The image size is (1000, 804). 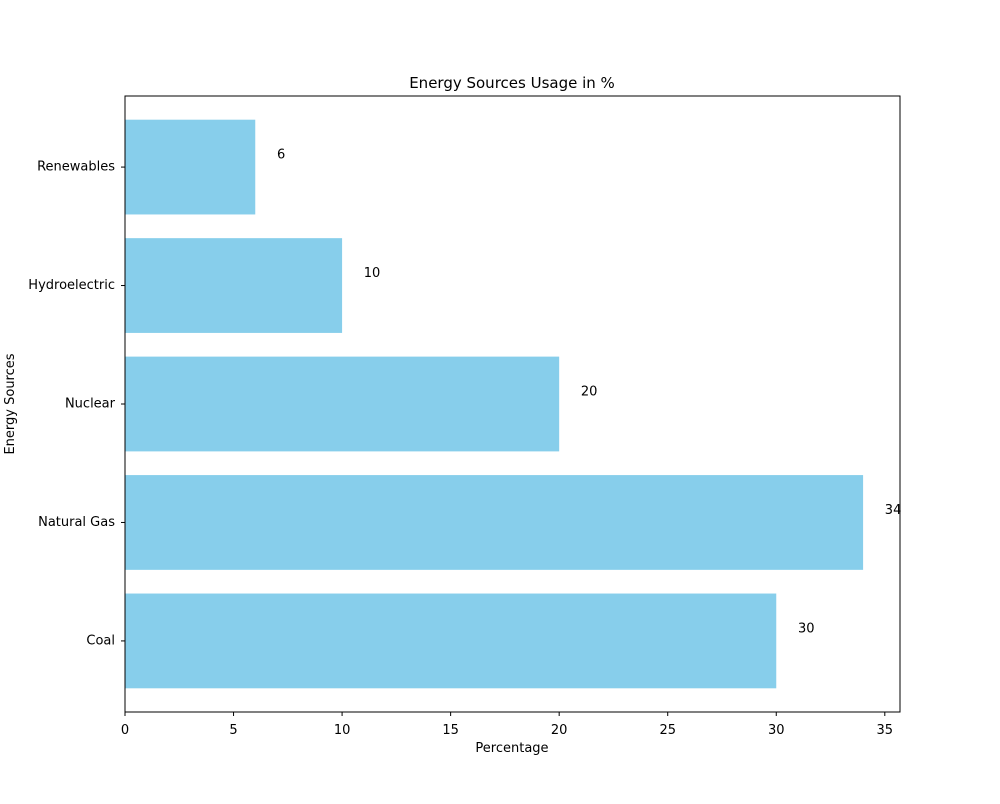 I want to click on x-tick-label-20: 20, so click(x=559, y=730).